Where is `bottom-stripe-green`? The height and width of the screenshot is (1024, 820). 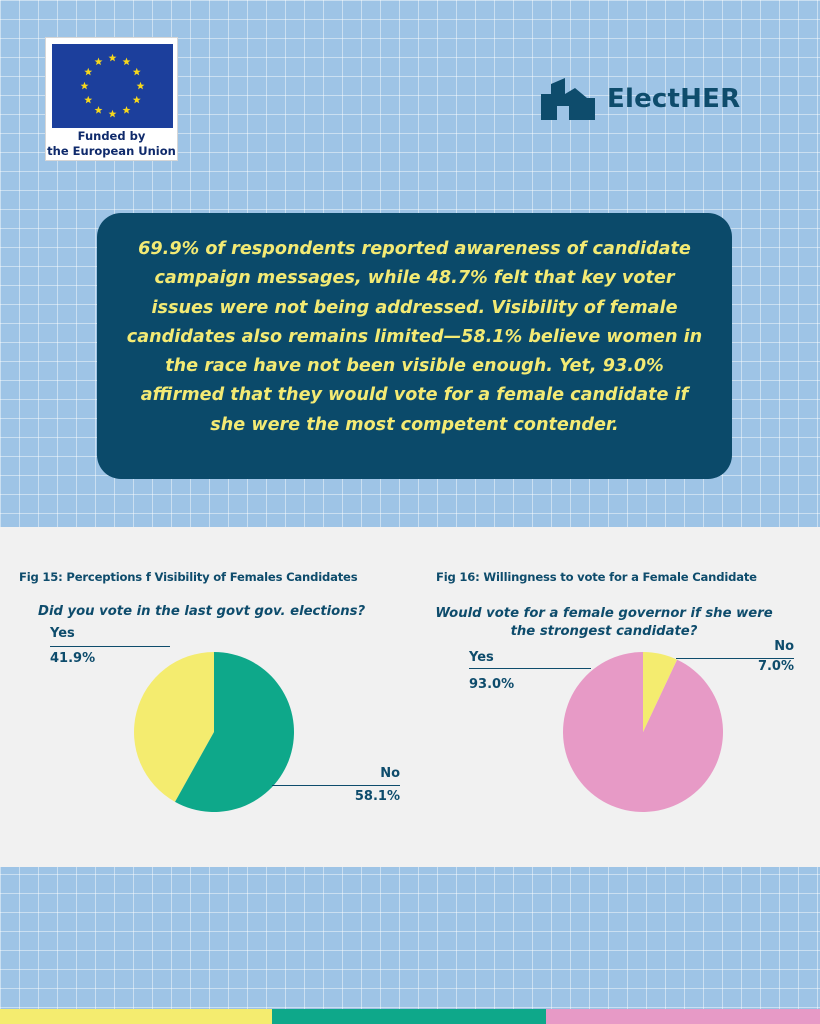
bottom-stripe-green is located at coordinates (409, 1016).